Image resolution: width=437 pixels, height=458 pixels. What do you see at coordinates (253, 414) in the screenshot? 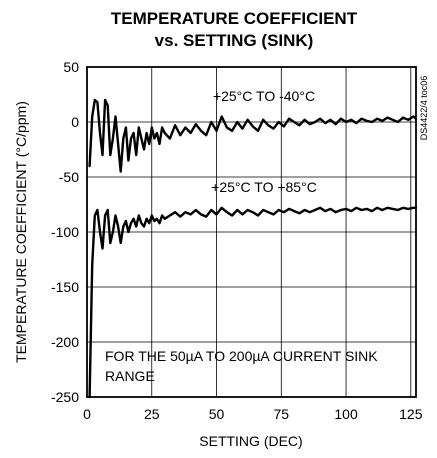
I see `x-axis-ticks: 0 25 50 75 100 125` at bounding box center [253, 414].